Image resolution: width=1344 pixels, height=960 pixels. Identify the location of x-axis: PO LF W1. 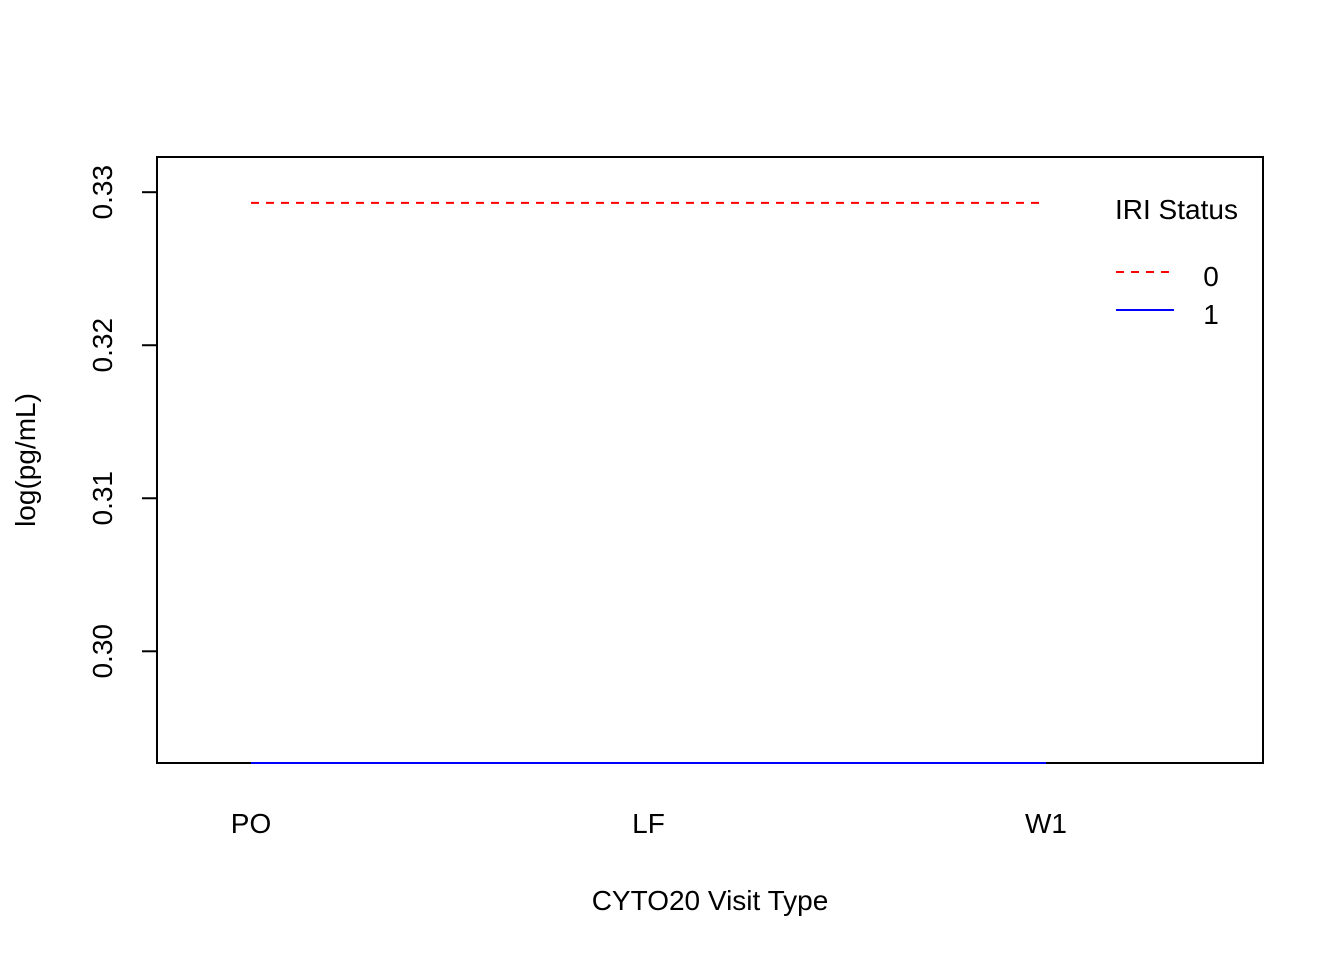
(649, 823).